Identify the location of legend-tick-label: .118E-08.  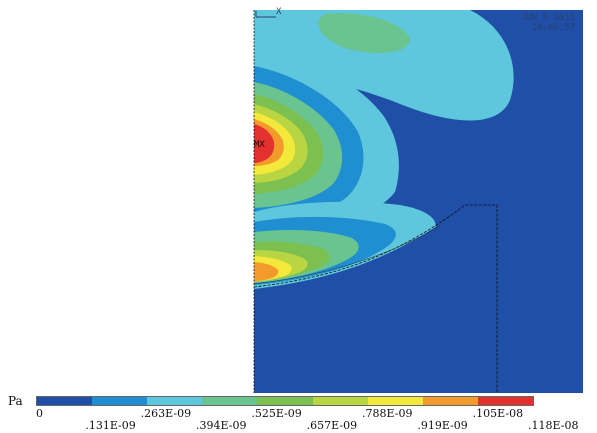
(553, 425).